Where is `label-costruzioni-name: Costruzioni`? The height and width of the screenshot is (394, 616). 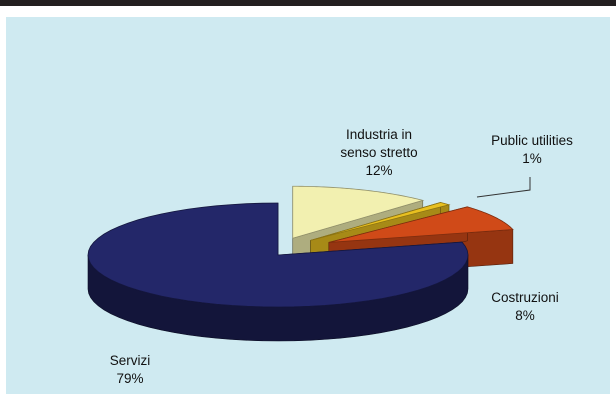 label-costruzioni-name: Costruzioni is located at coordinates (525, 297).